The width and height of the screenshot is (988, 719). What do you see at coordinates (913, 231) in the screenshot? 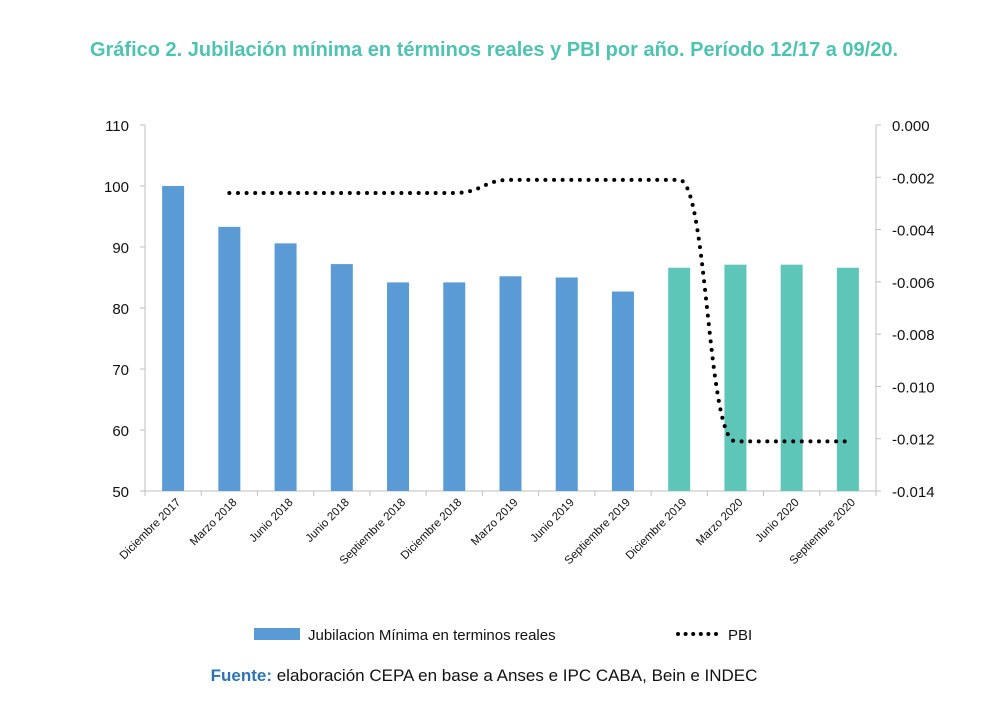
I see `right-tick-label: -0.004` at bounding box center [913, 231].